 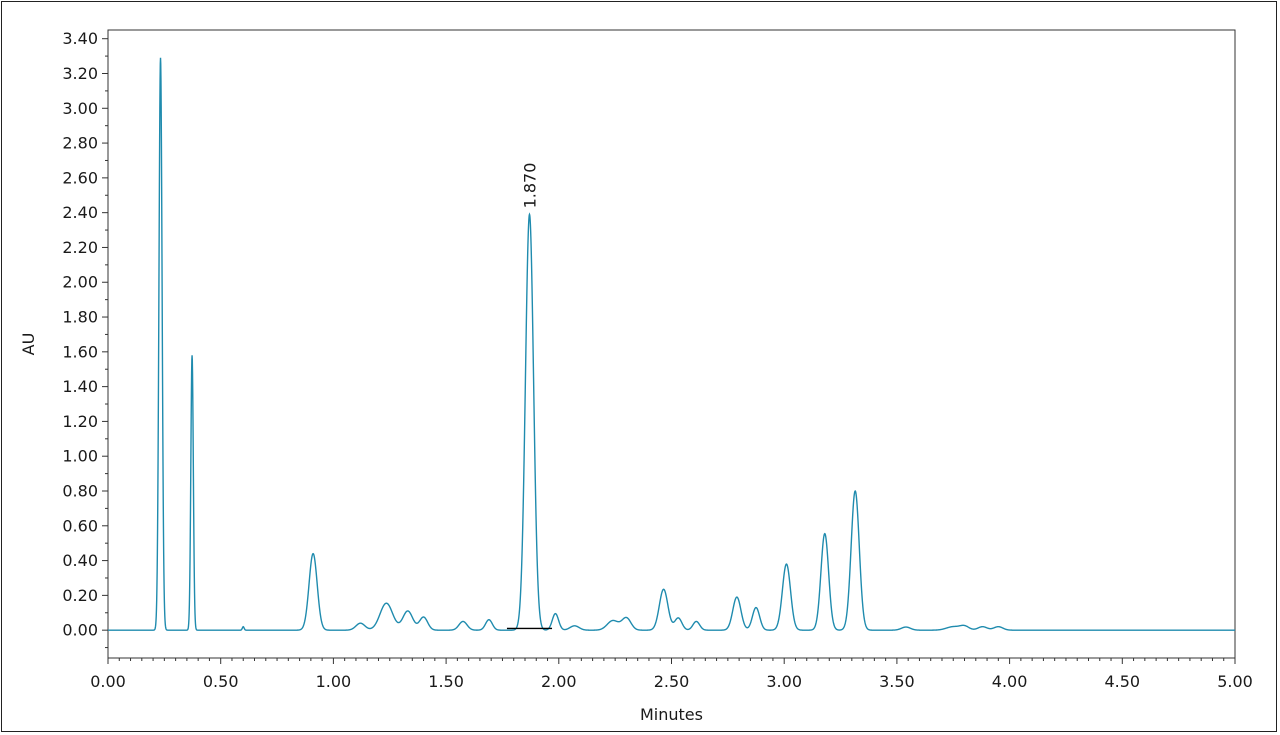 I want to click on y-tick-label: 2.20, so click(x=80, y=247).